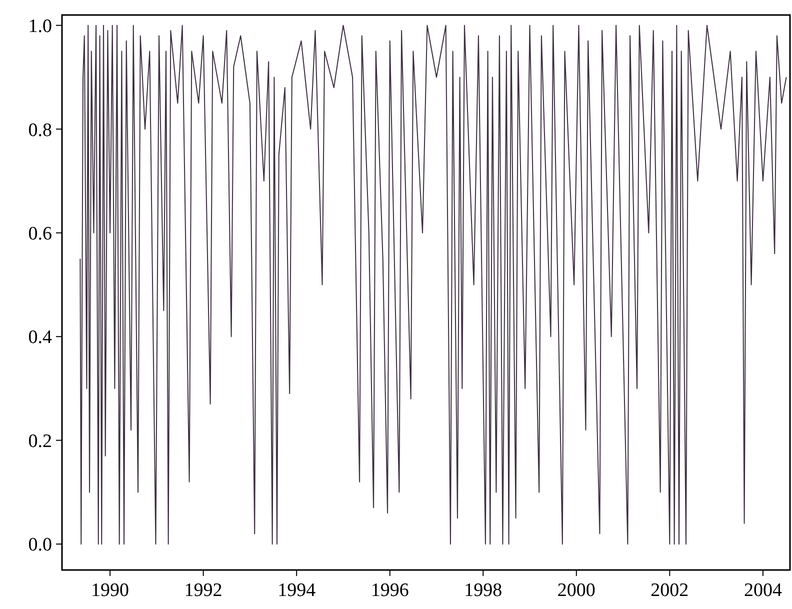 This screenshot has width=792, height=609. What do you see at coordinates (110, 590) in the screenshot?
I see `x-tick-label: 1990` at bounding box center [110, 590].